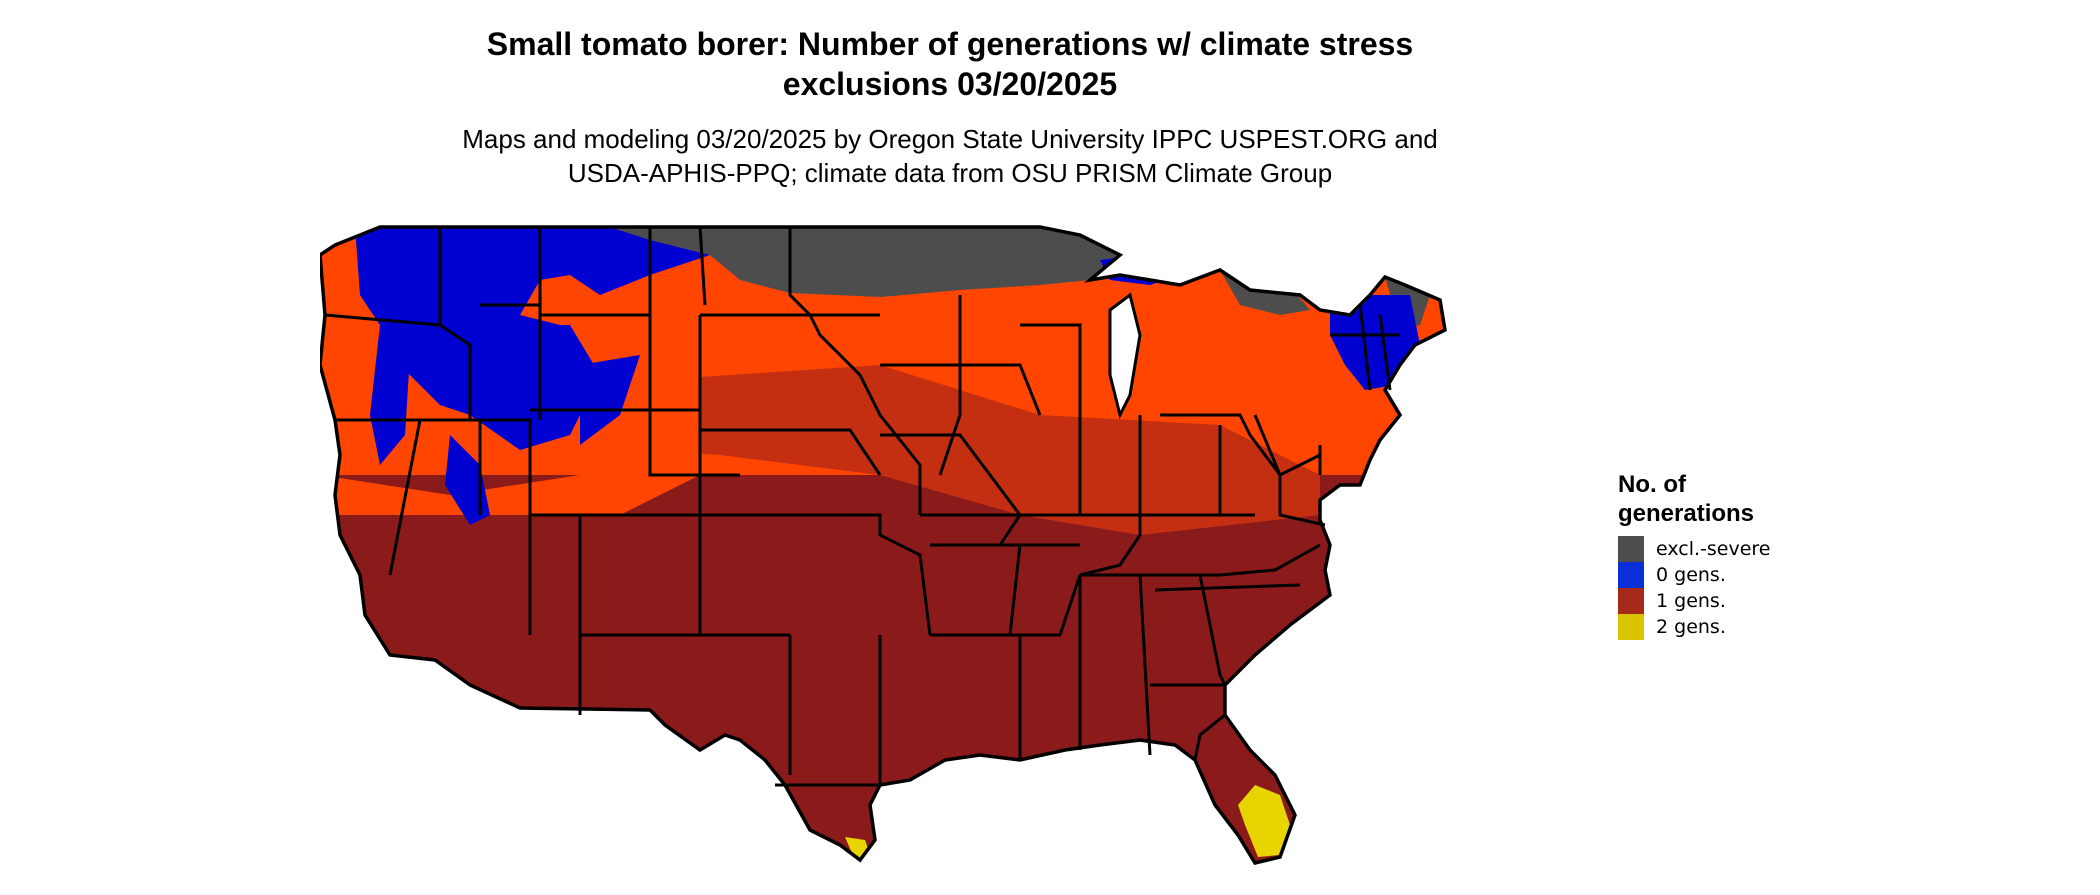  What do you see at coordinates (950, 84) in the screenshot?
I see `title-line-2: exclusions 03/20/2025` at bounding box center [950, 84].